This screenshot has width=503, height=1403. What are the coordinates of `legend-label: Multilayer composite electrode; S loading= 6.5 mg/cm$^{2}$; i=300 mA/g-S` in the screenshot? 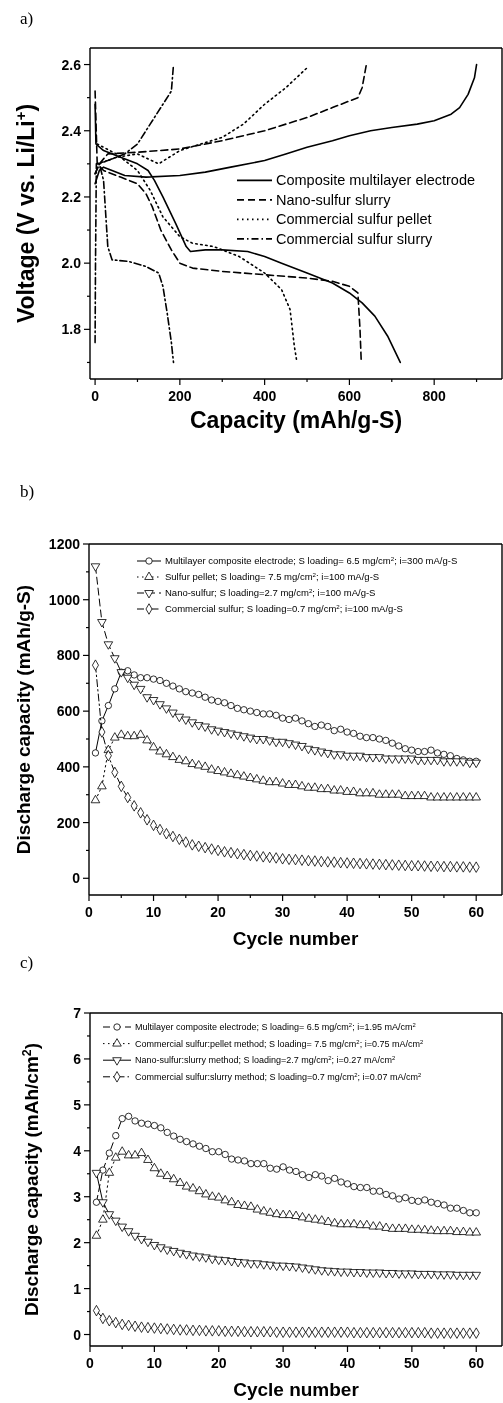 It's located at (311, 560).